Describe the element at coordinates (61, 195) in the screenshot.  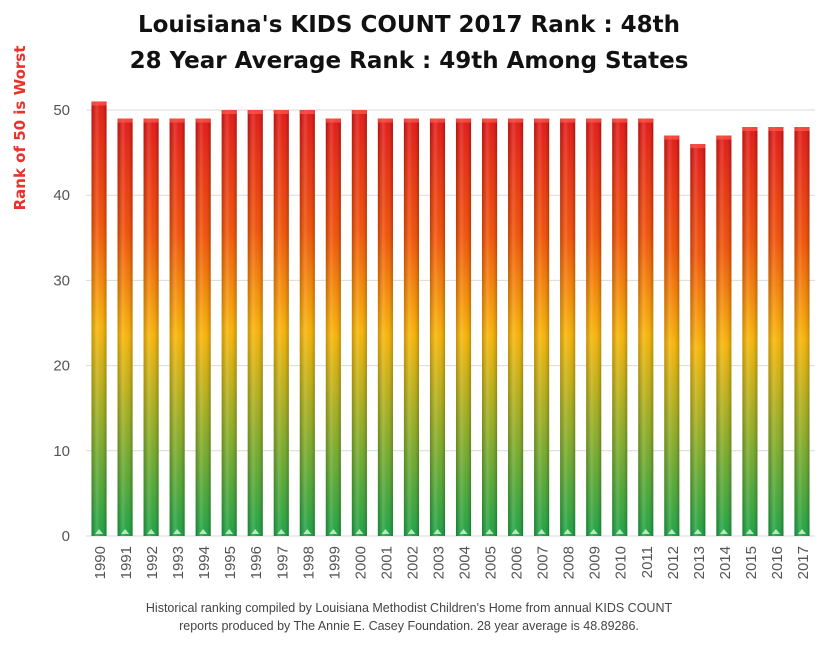
I see `y-tick-label: 40` at that location.